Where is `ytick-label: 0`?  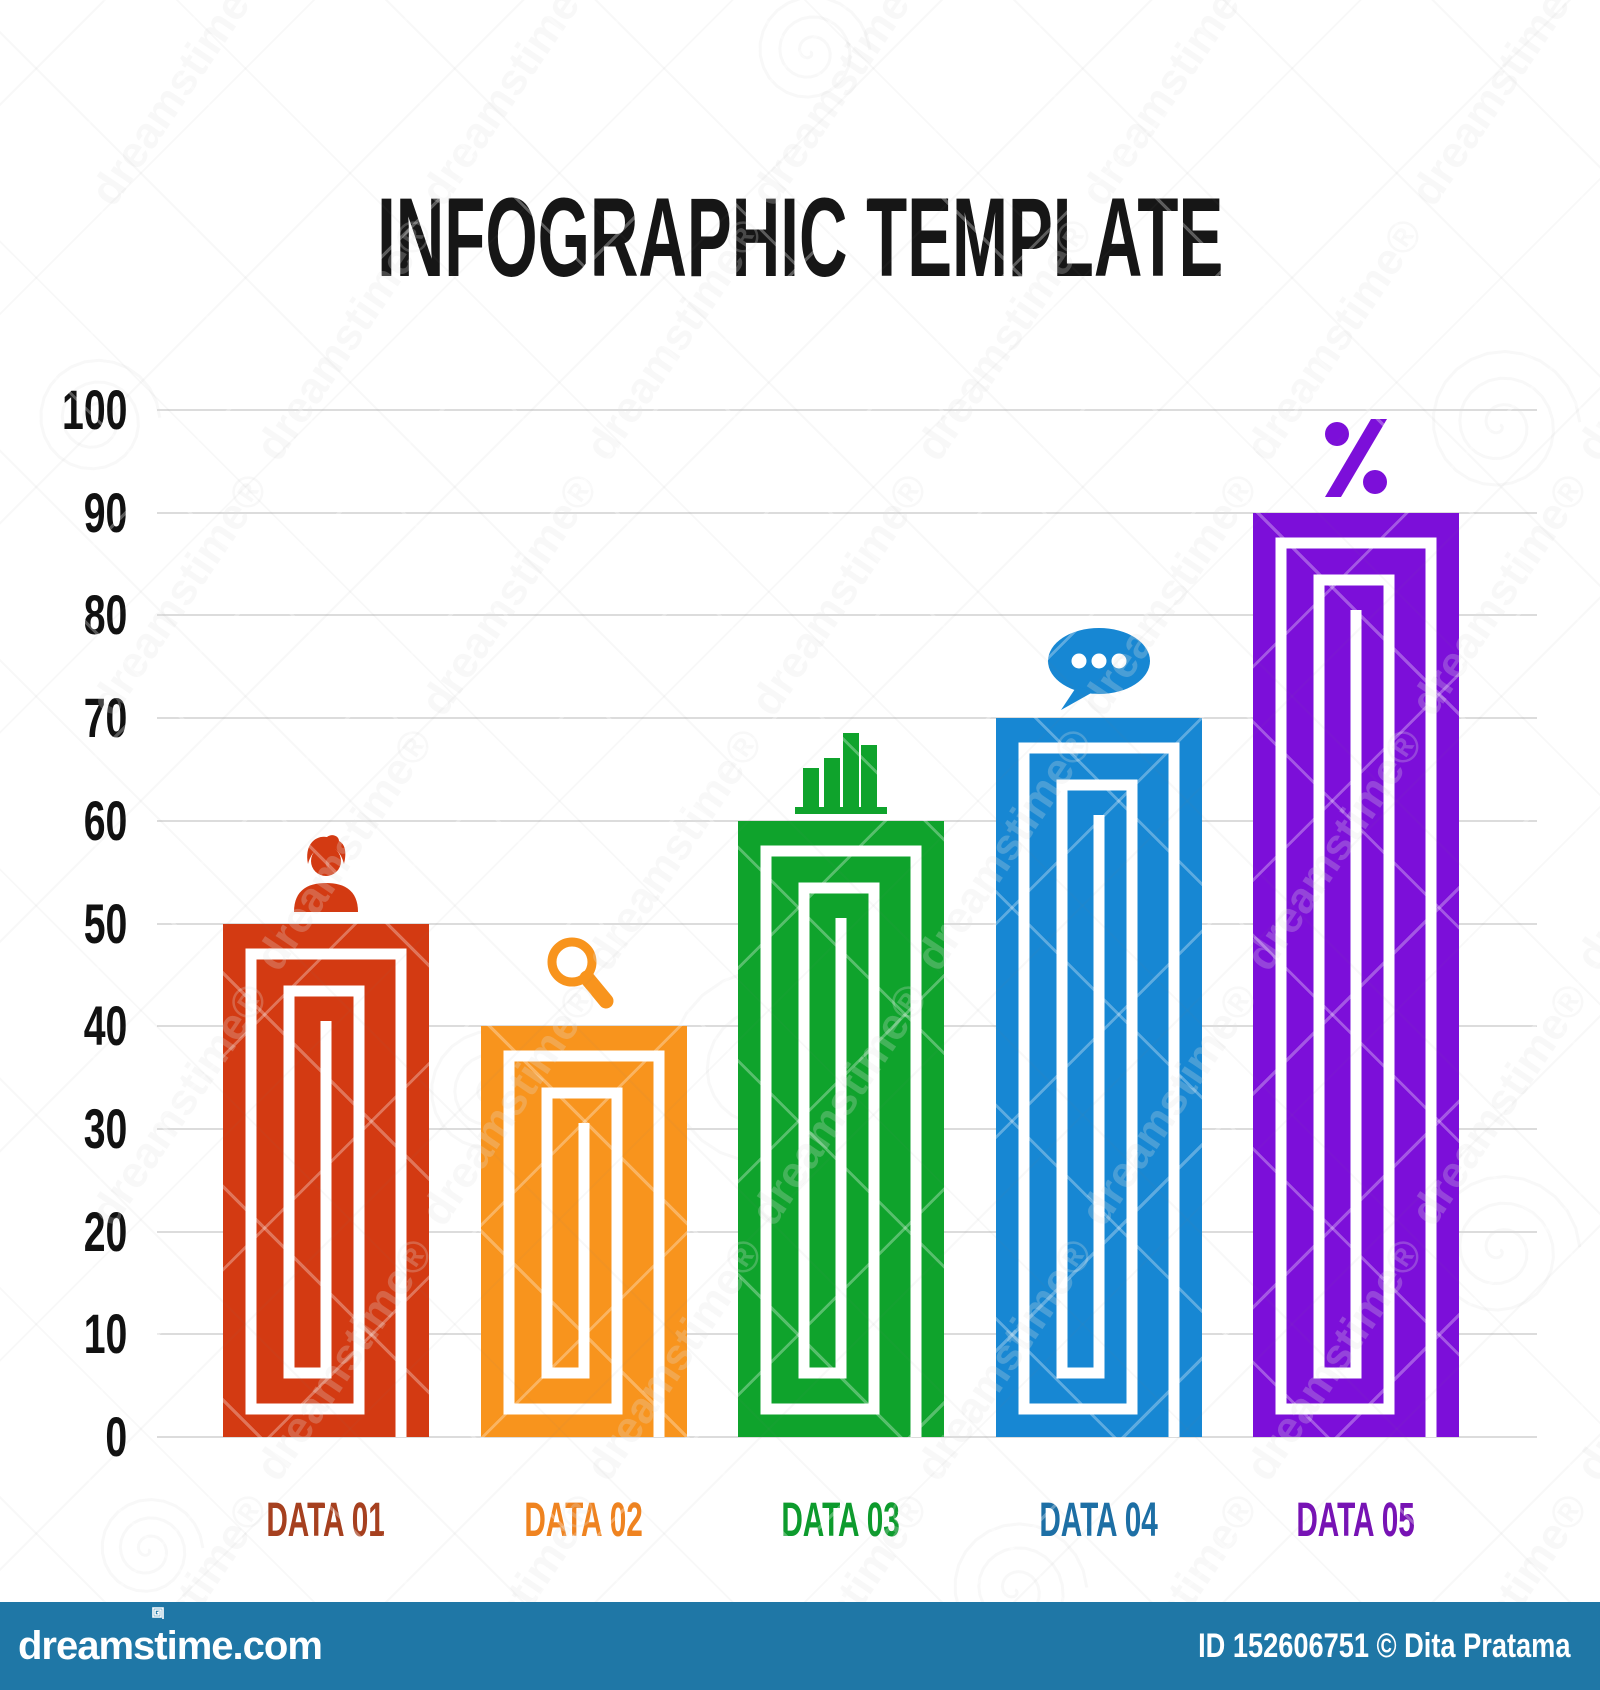
ytick-label: 0 is located at coordinates (63, 1437).